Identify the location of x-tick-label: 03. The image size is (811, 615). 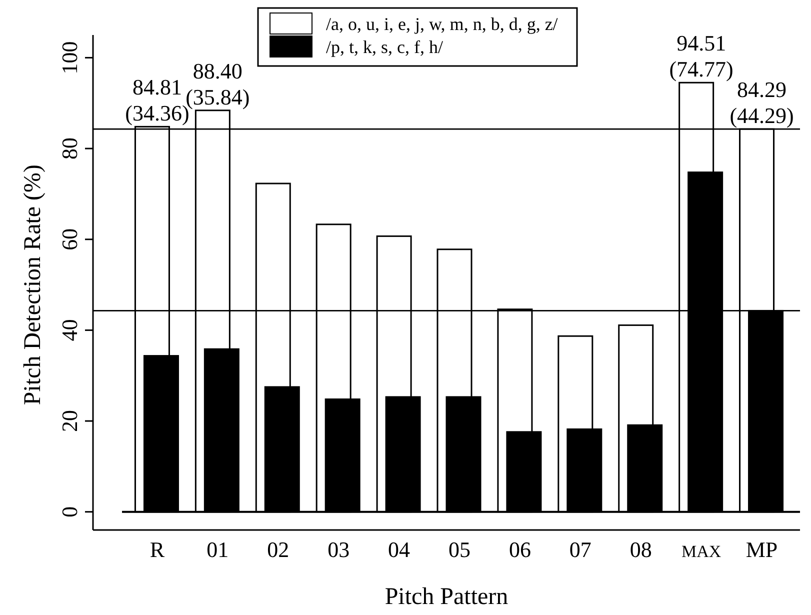
(339, 549).